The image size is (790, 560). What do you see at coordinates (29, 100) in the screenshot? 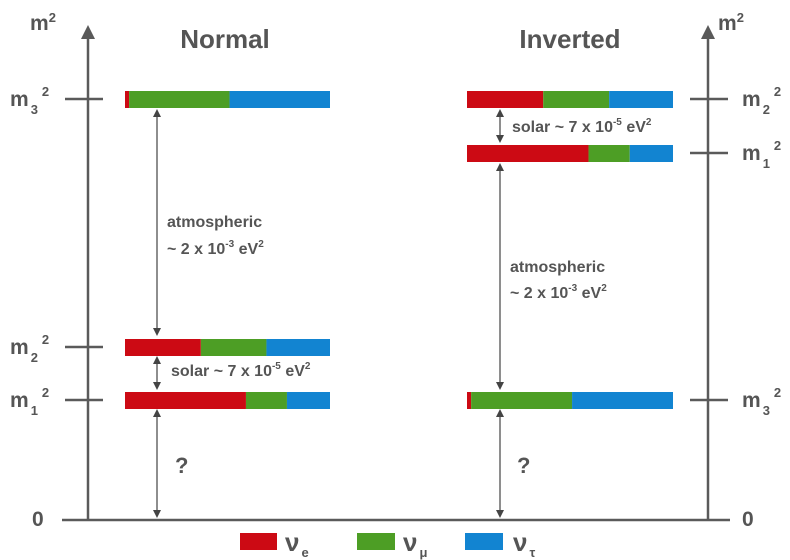
I see `label-normal-m3: m 32` at bounding box center [29, 100].